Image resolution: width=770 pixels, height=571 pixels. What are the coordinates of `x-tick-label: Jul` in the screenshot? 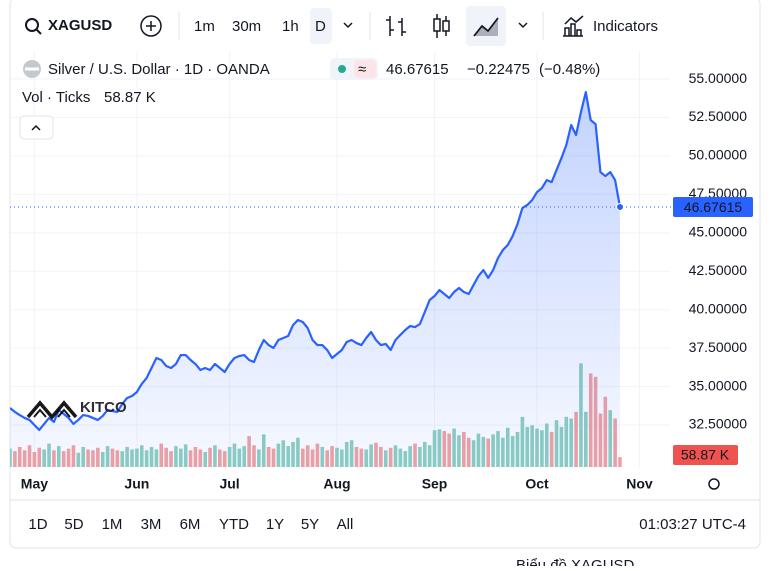 It's located at (229, 484).